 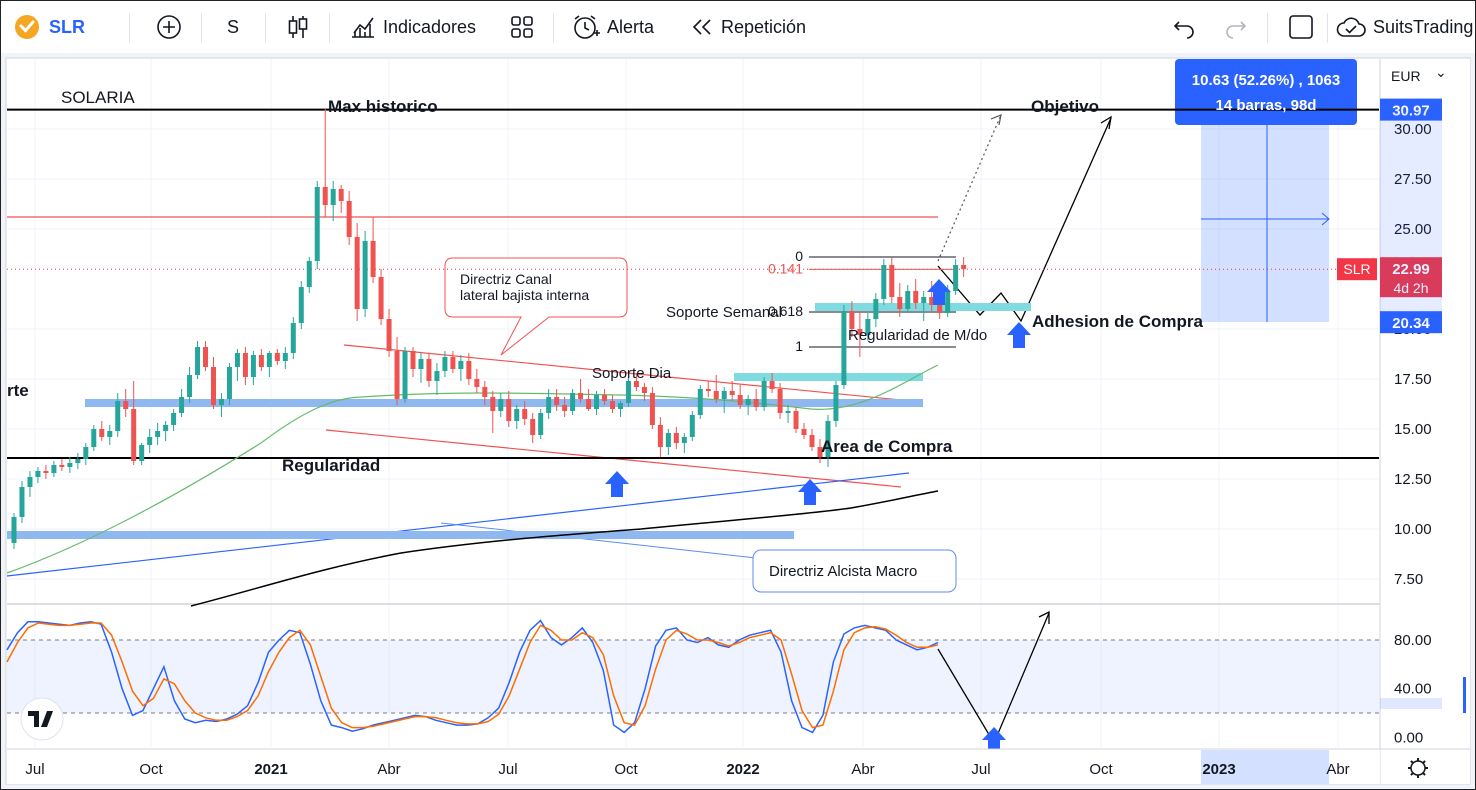 What do you see at coordinates (828, 377) in the screenshot?
I see `zone-soporte-dia` at bounding box center [828, 377].